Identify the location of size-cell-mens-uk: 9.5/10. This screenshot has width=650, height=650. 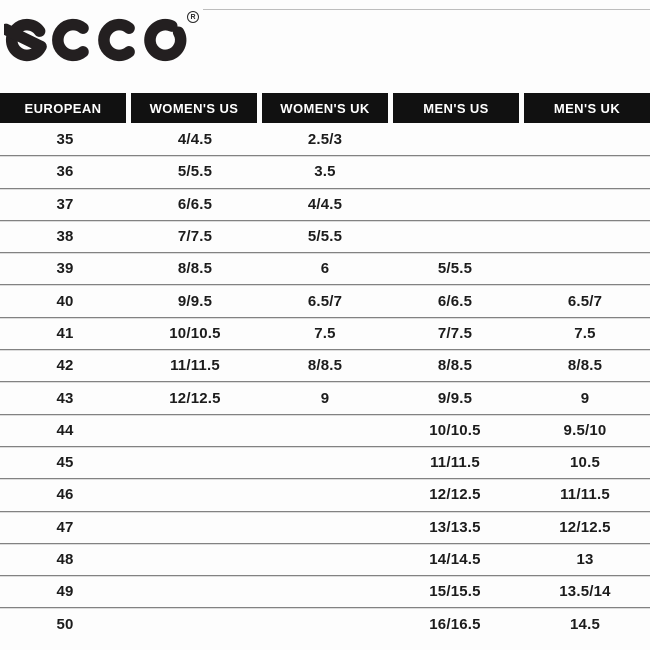
(585, 430).